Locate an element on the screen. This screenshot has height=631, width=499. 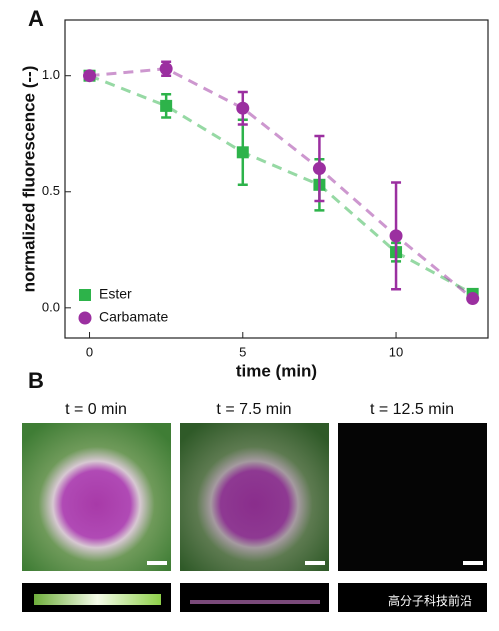
x-tick-label: 5 is located at coordinates (242, 351).